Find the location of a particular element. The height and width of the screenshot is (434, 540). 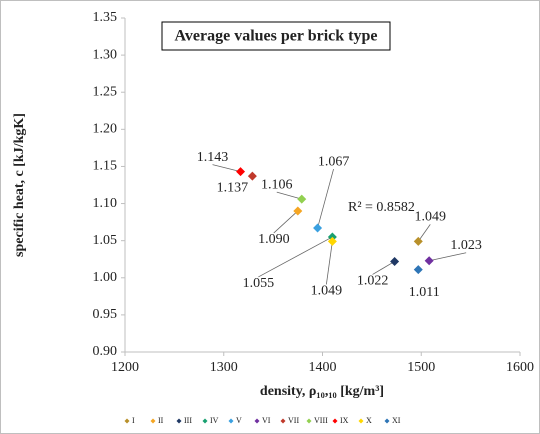

legend-label: II is located at coordinates (161, 420).